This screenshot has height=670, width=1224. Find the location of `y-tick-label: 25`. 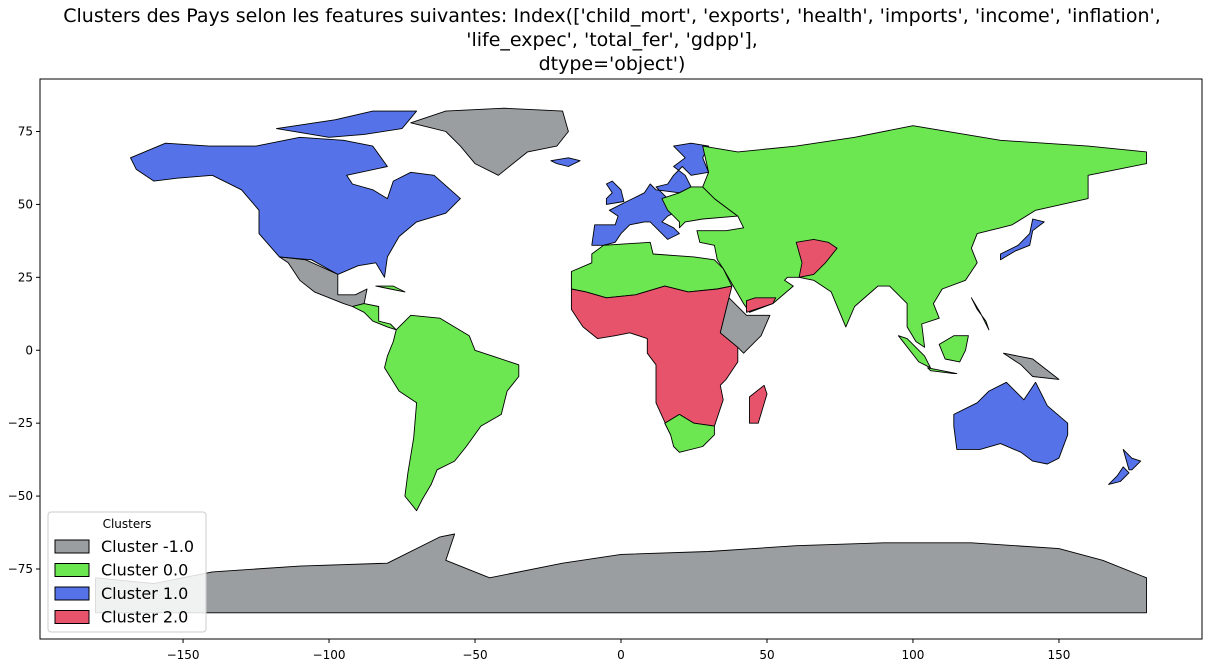

y-tick-label: 25 is located at coordinates (25, 277).